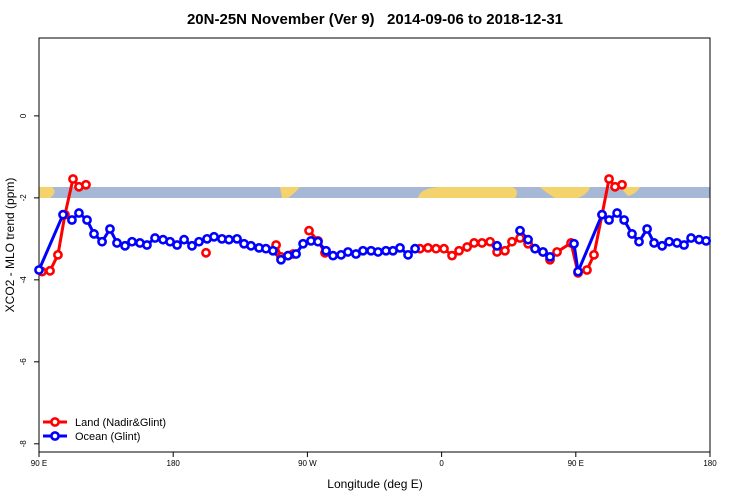 This screenshot has width=750, height=500. I want to click on legend: Land (Nadir&Glint) Ocean (Glint), so click(104, 430).